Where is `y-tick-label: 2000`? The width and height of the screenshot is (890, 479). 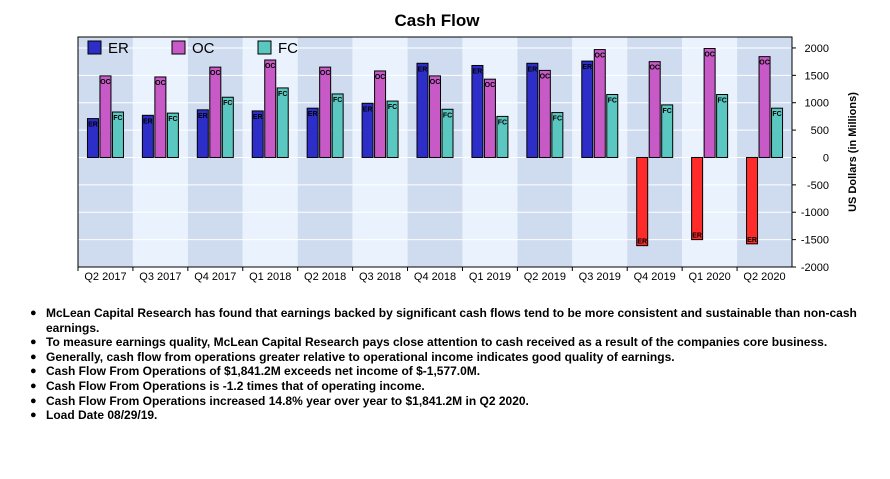 y-tick-label: 2000 is located at coordinates (817, 49).